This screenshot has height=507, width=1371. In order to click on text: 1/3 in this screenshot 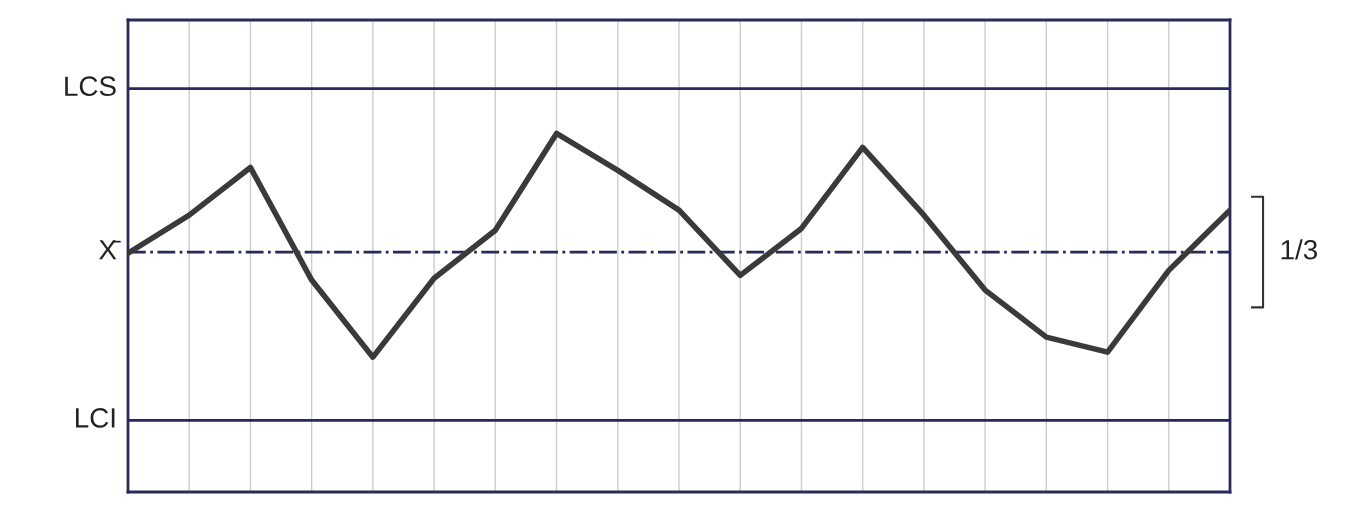, I will do `click(1299, 249)`.